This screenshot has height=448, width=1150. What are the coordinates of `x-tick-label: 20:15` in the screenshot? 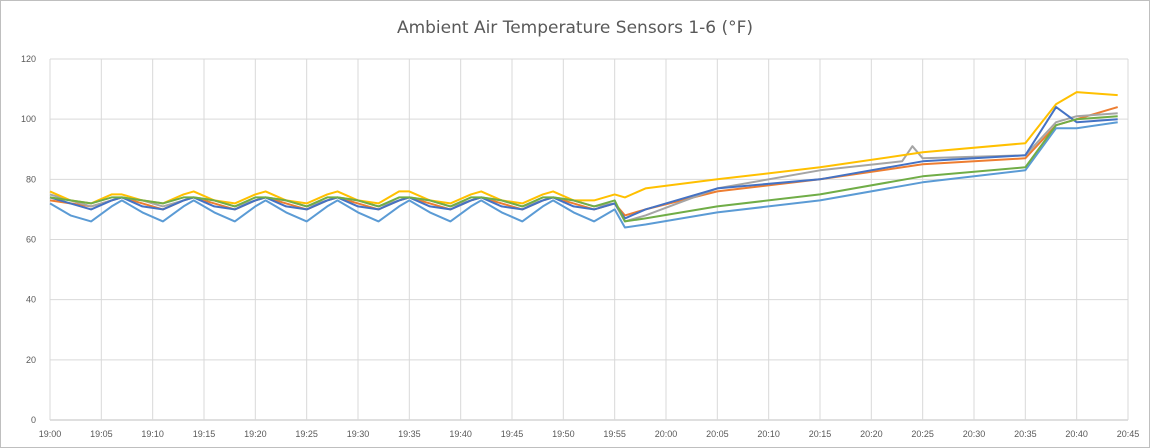 It's located at (820, 434).